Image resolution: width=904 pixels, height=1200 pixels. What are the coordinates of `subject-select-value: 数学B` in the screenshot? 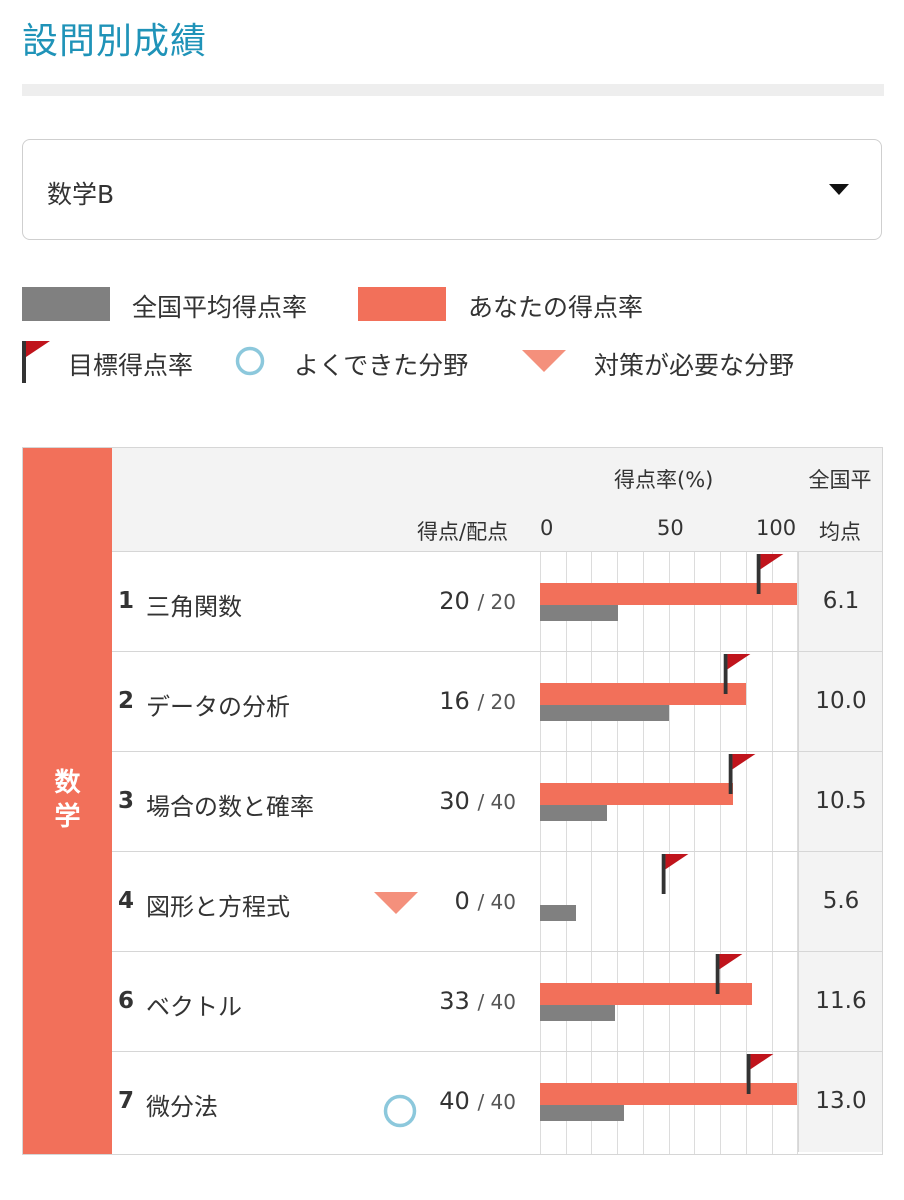 It's located at (81, 194).